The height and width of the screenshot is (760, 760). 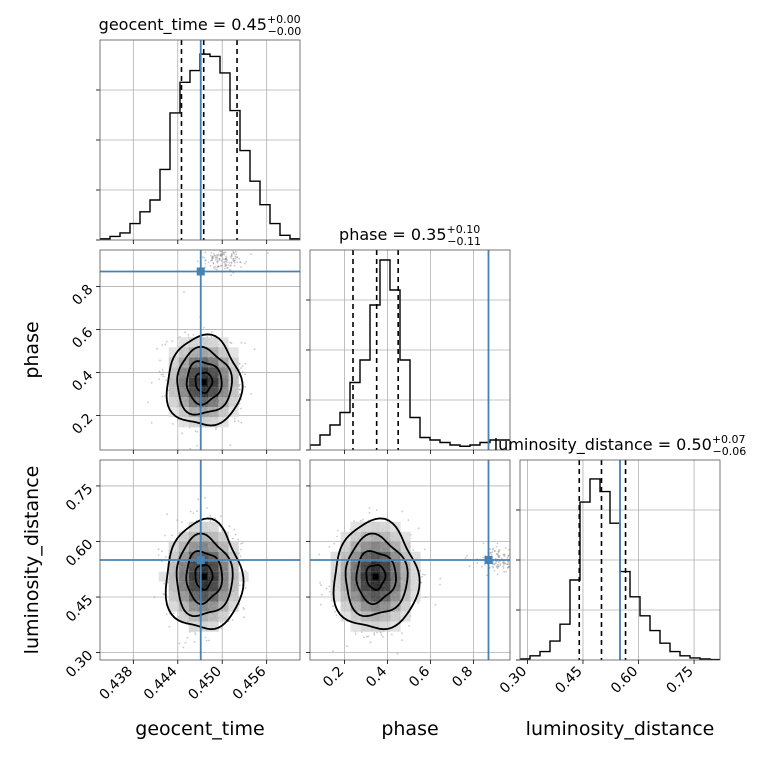 What do you see at coordinates (620, 445) in the screenshot?
I see `title-luminosity_distance: luminosity_distance = 0.50+0.07 −0.06` at bounding box center [620, 445].